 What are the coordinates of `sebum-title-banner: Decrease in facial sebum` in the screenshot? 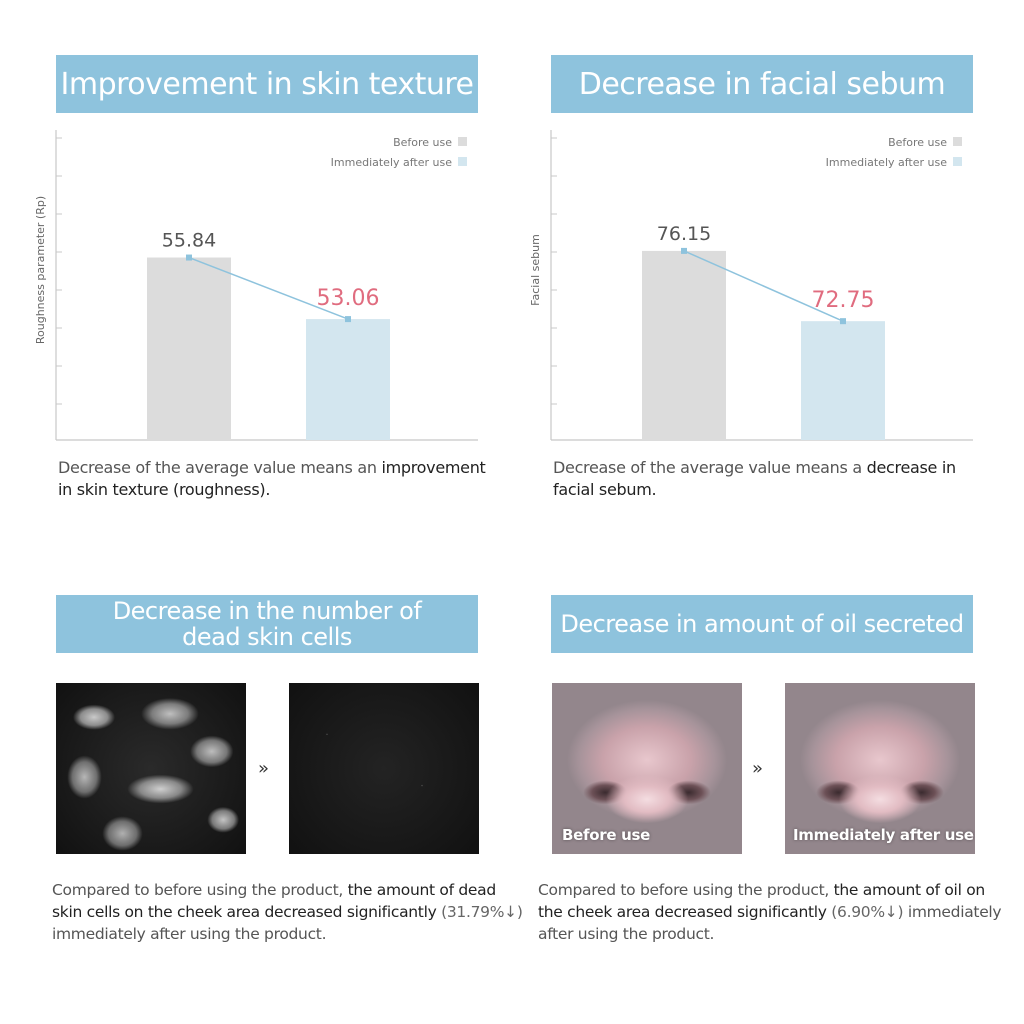 It's located at (762, 84).